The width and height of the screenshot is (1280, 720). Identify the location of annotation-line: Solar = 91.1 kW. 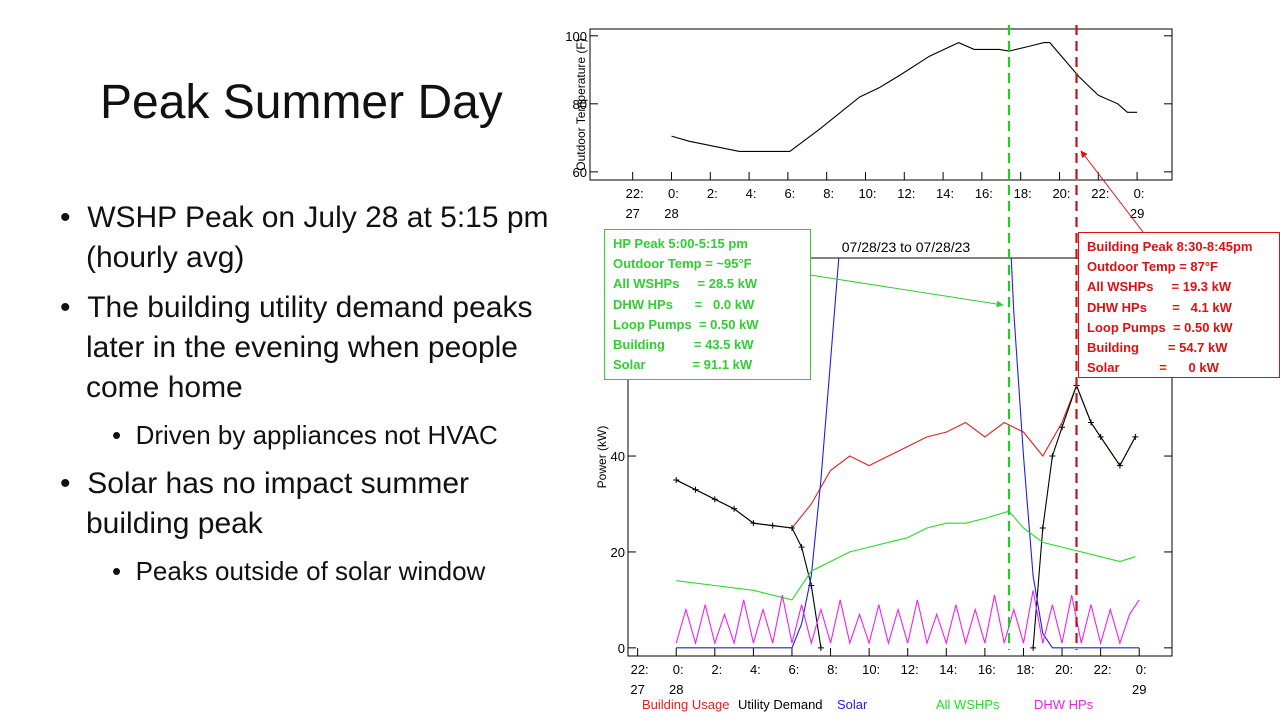
(683, 365).